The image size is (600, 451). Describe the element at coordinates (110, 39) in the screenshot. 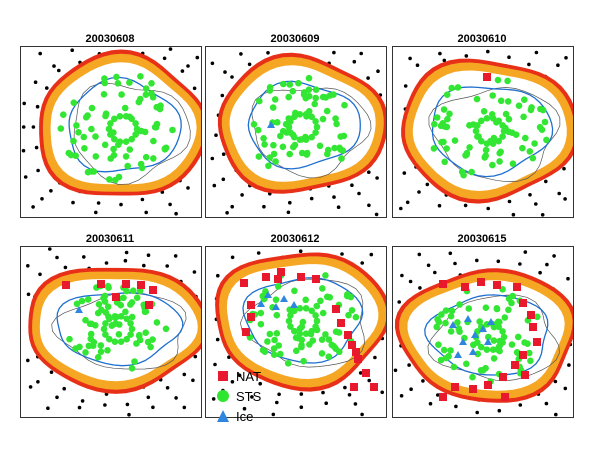

I see `panel-title: 20030608` at that location.